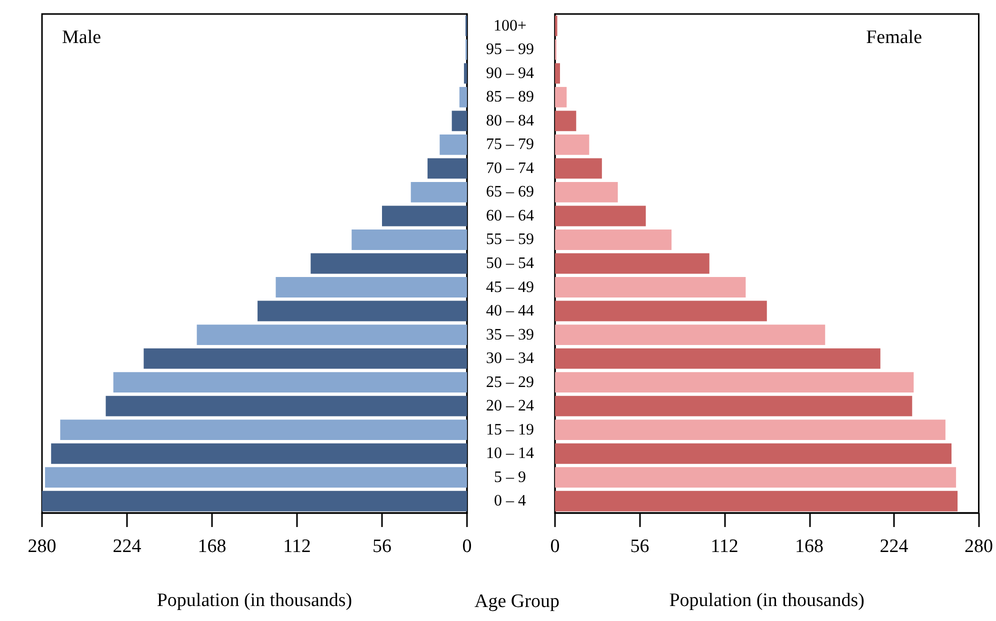 This screenshot has height=621, width=996. Describe the element at coordinates (510, 477) in the screenshot. I see `y-tick-label: 5 – 9` at that location.